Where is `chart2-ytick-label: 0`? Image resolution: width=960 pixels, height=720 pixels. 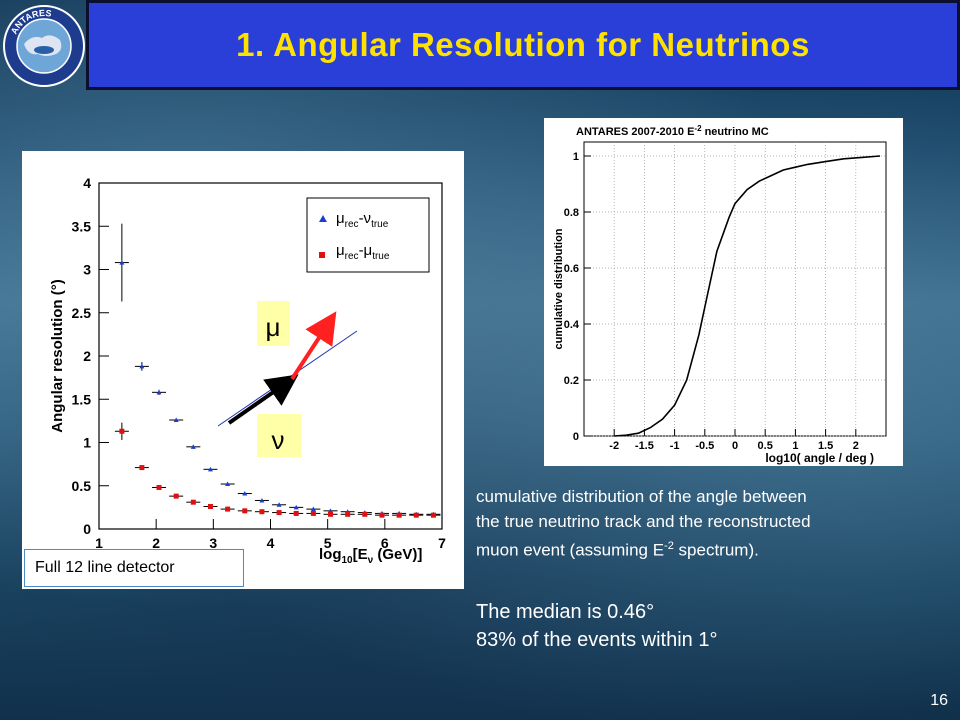 chart2-ytick-label: 0 is located at coordinates (576, 437).